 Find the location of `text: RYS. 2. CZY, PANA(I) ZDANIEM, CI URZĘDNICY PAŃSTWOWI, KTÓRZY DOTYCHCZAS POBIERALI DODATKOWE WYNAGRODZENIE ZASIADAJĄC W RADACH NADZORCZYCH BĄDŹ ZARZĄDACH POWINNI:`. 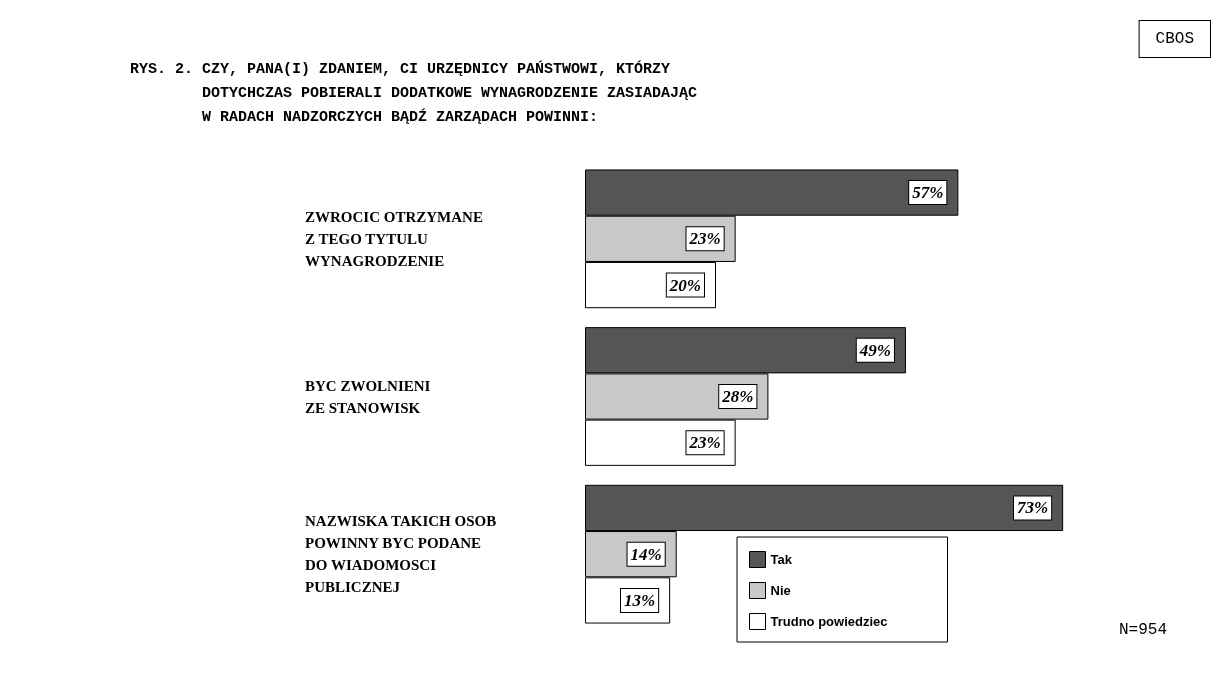

text: RYS. 2. CZY, PANA(I) ZDANIEM, CI URZĘDNICY PAŃSTWOWI, KTÓRZY DOTYCHCZAS POBIERALI DODATKOWE WYNAGRODZENIE ZASIADAJĄC W RADACH NADZORCZYCH BĄDŹ ZARZĄDACH POWINNI: is located at coordinates (414, 92).